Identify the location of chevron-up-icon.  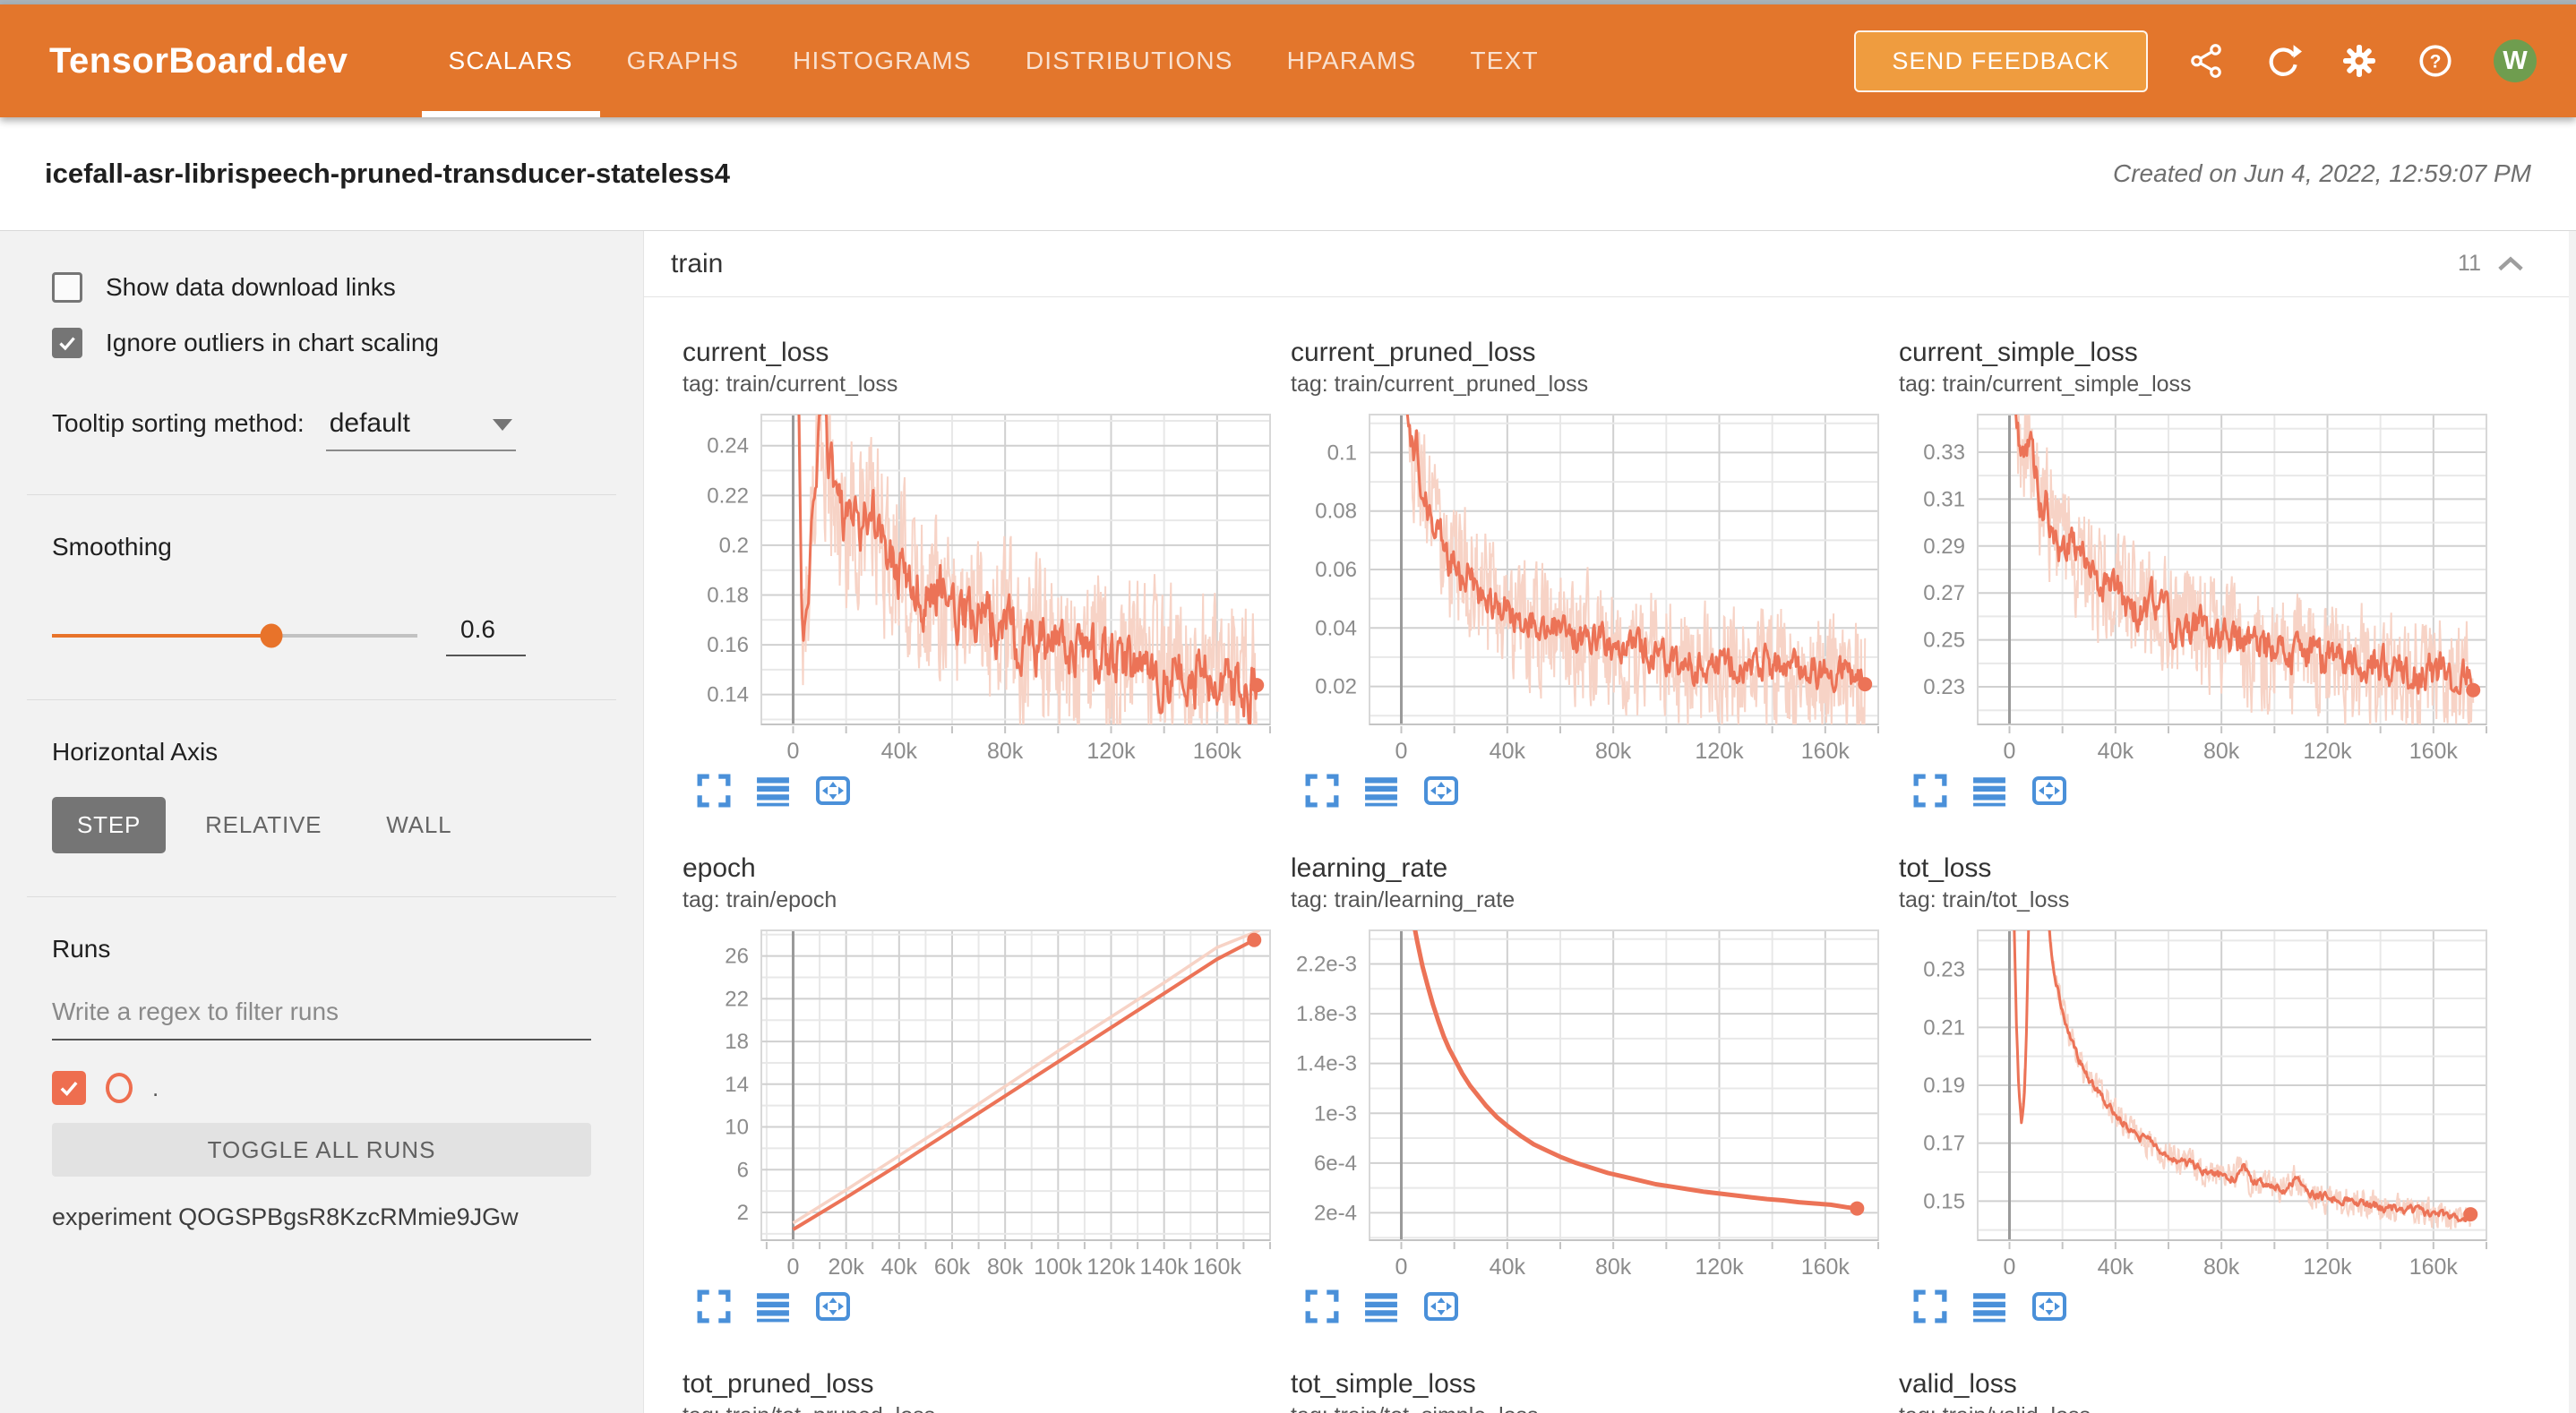
(2510, 264).